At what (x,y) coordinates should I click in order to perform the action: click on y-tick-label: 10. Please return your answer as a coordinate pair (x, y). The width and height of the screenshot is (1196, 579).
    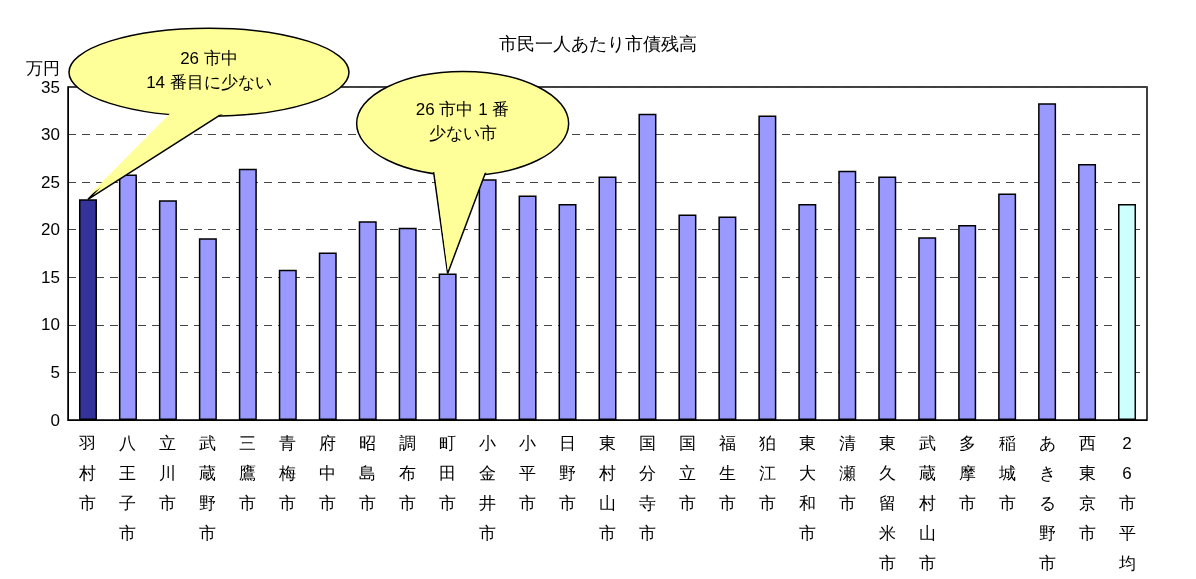
    Looking at the image, I should click on (50, 325).